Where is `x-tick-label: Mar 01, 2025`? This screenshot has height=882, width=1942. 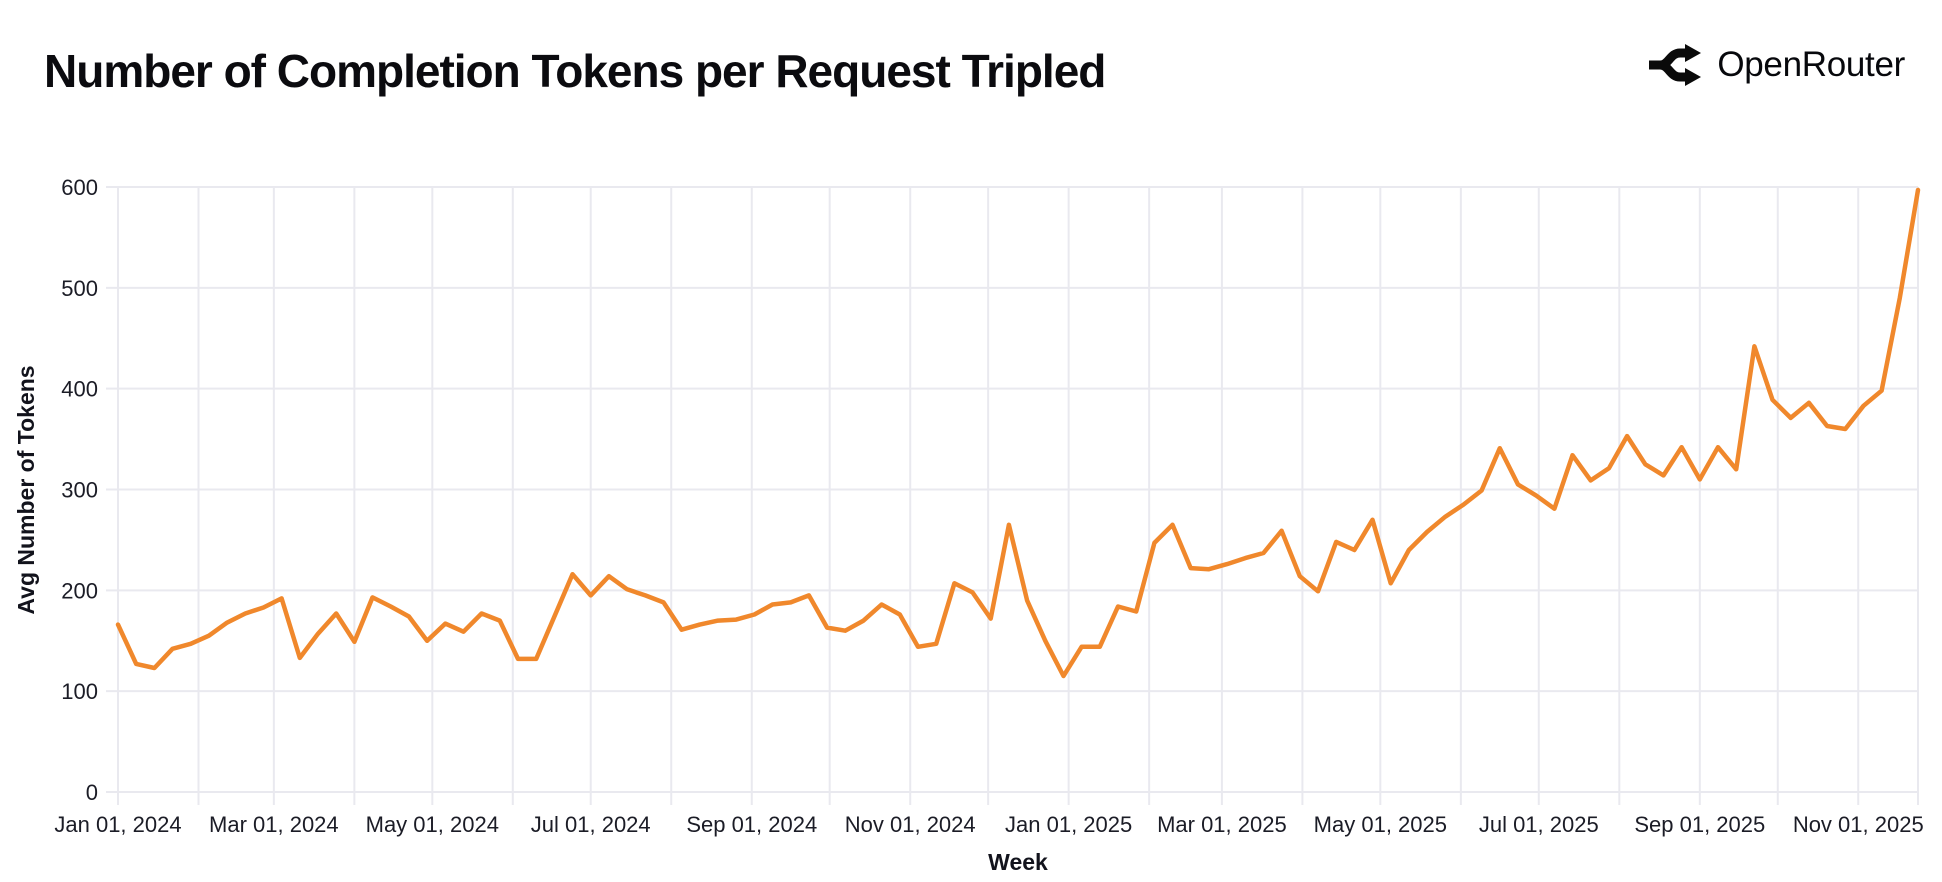 x-tick-label: Mar 01, 2025 is located at coordinates (1222, 824).